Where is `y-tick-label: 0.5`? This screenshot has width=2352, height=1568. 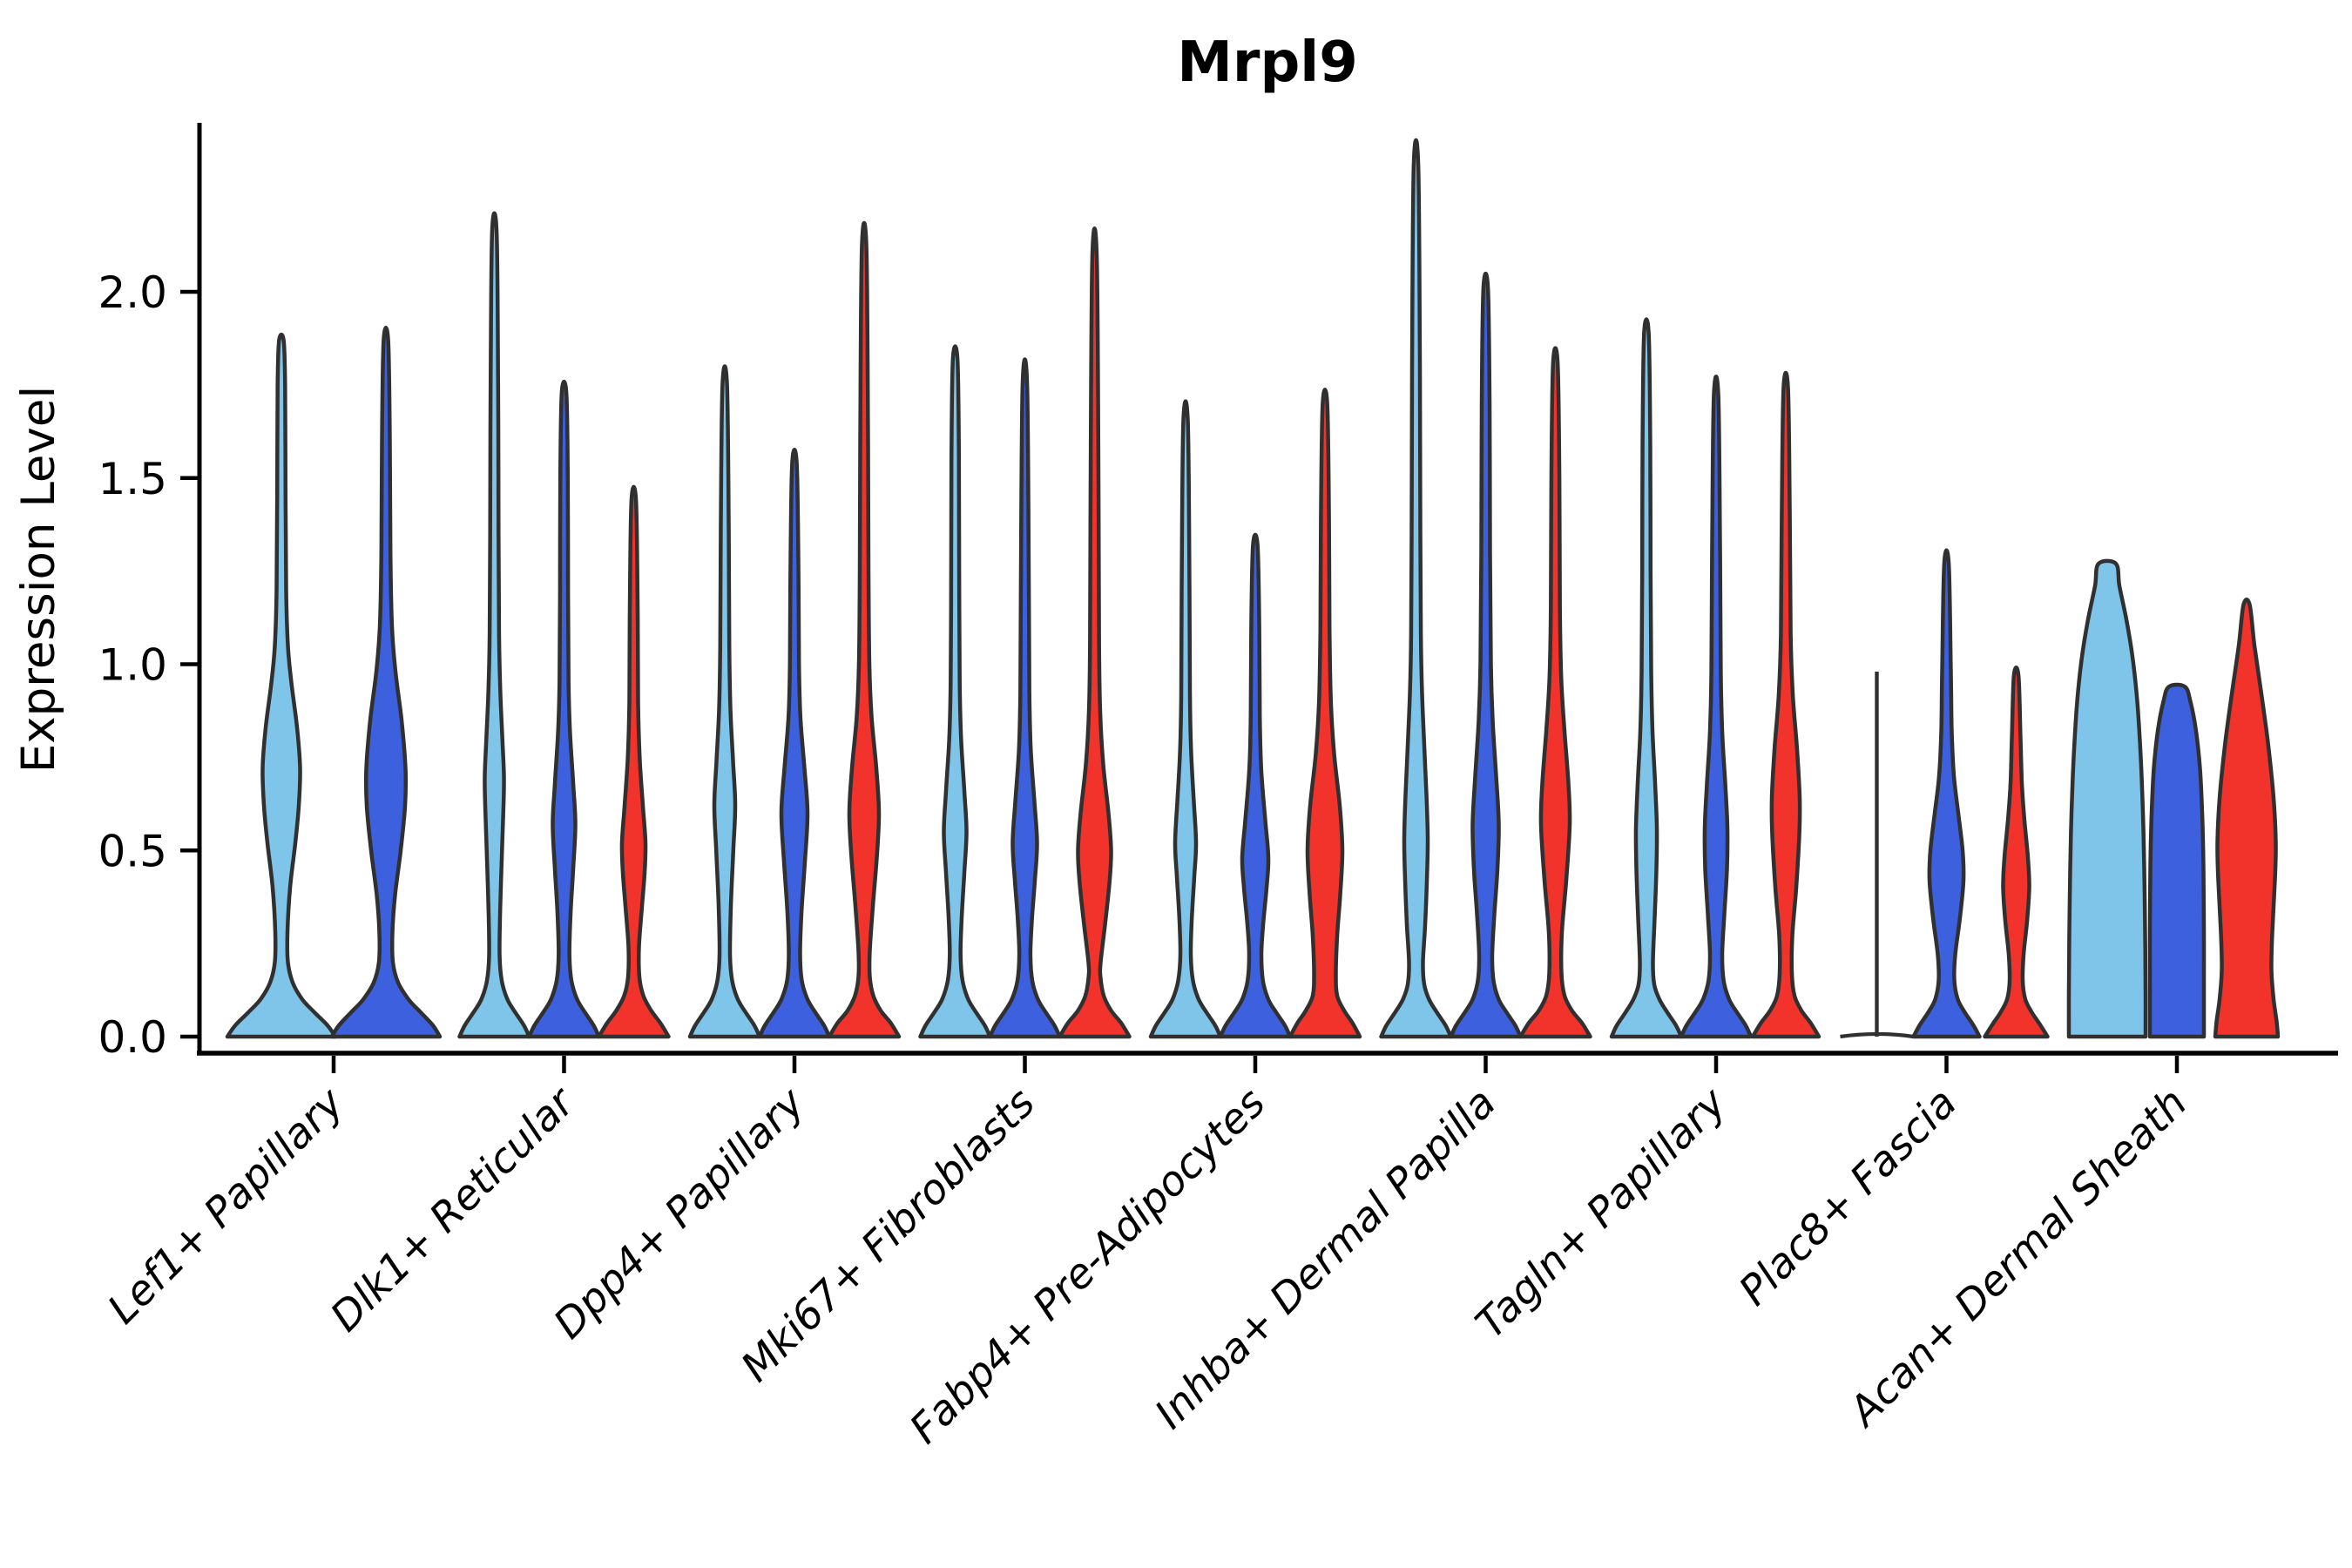
y-tick-label: 0.5 is located at coordinates (132, 851).